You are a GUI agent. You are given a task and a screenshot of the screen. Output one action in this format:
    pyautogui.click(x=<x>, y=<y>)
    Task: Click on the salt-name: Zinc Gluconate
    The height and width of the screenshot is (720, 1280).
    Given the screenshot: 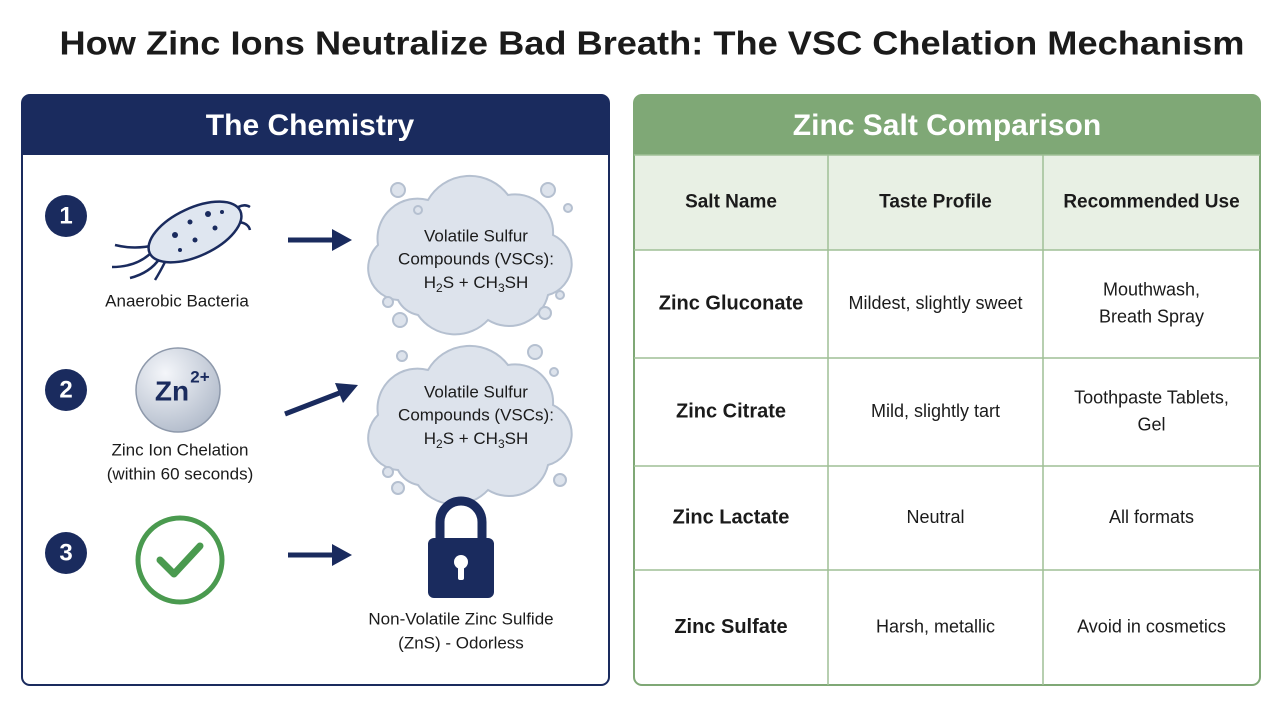 What is the action you would take?
    pyautogui.click(x=731, y=303)
    